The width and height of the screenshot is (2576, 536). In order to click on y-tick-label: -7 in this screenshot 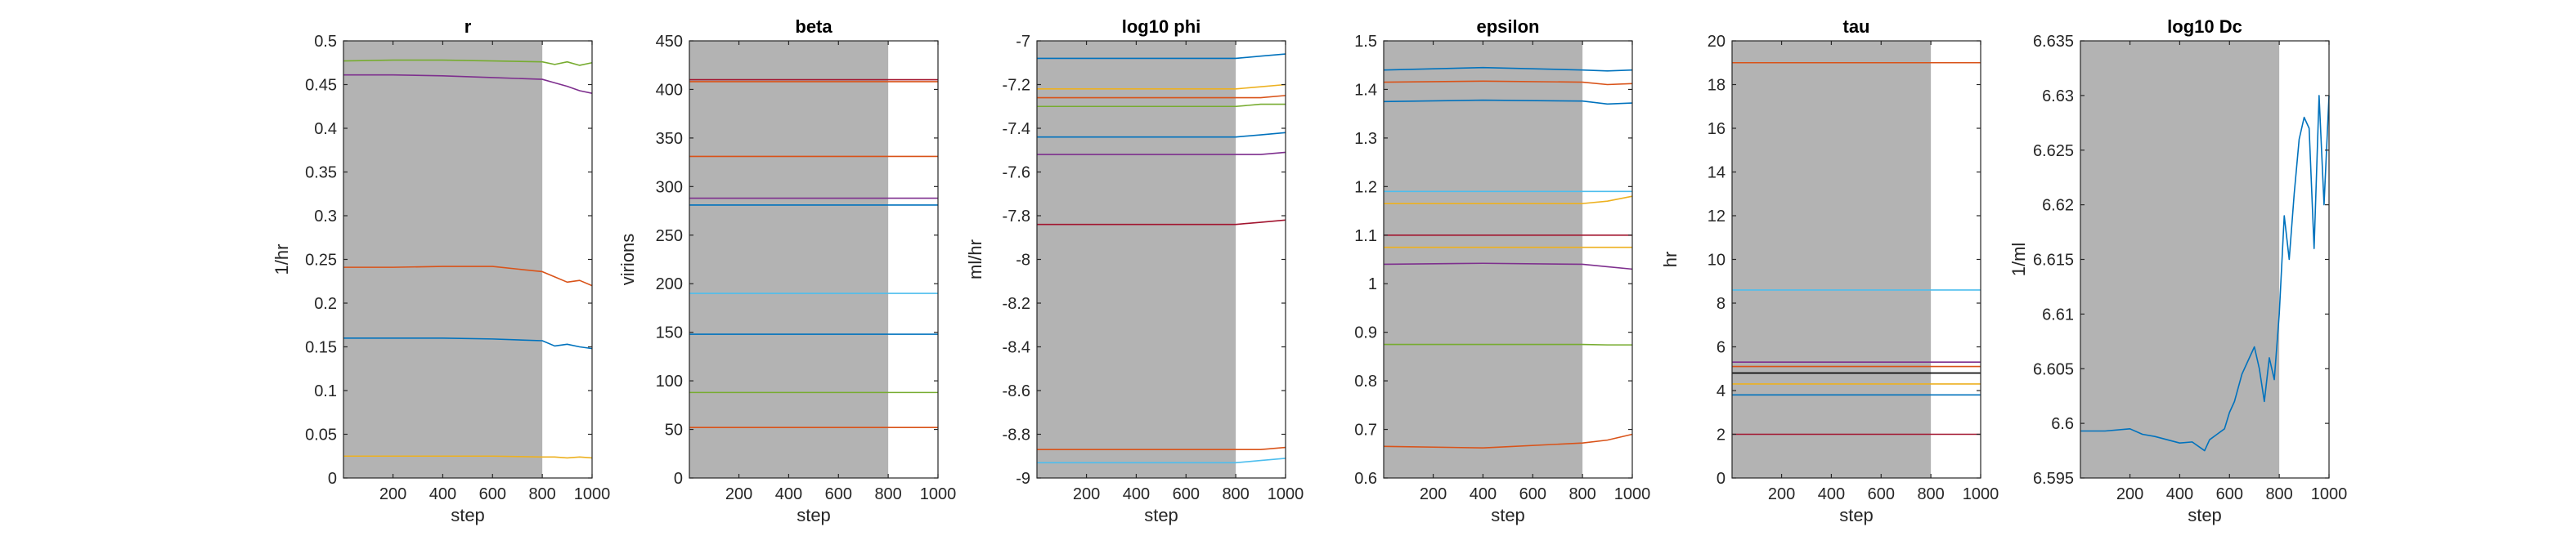, I will do `click(1023, 42)`.